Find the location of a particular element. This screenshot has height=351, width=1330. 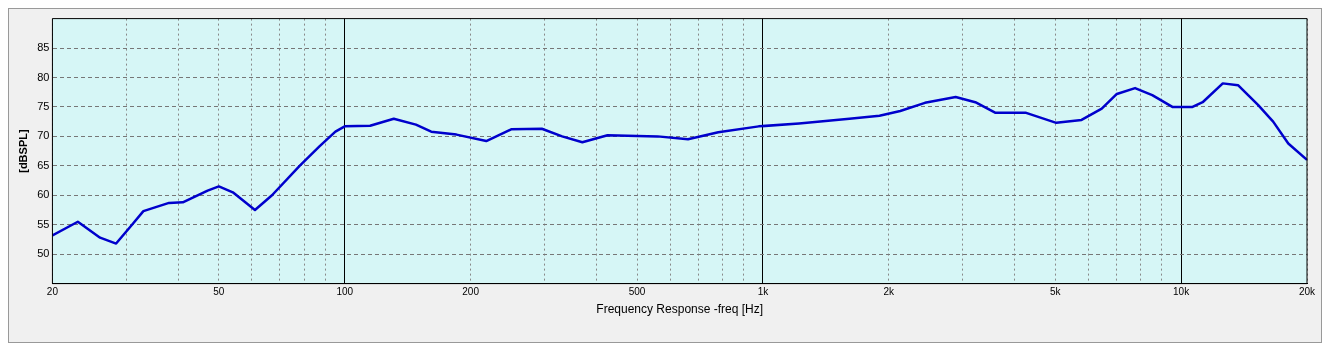

y-tick-label: 60 is located at coordinates (43, 194).